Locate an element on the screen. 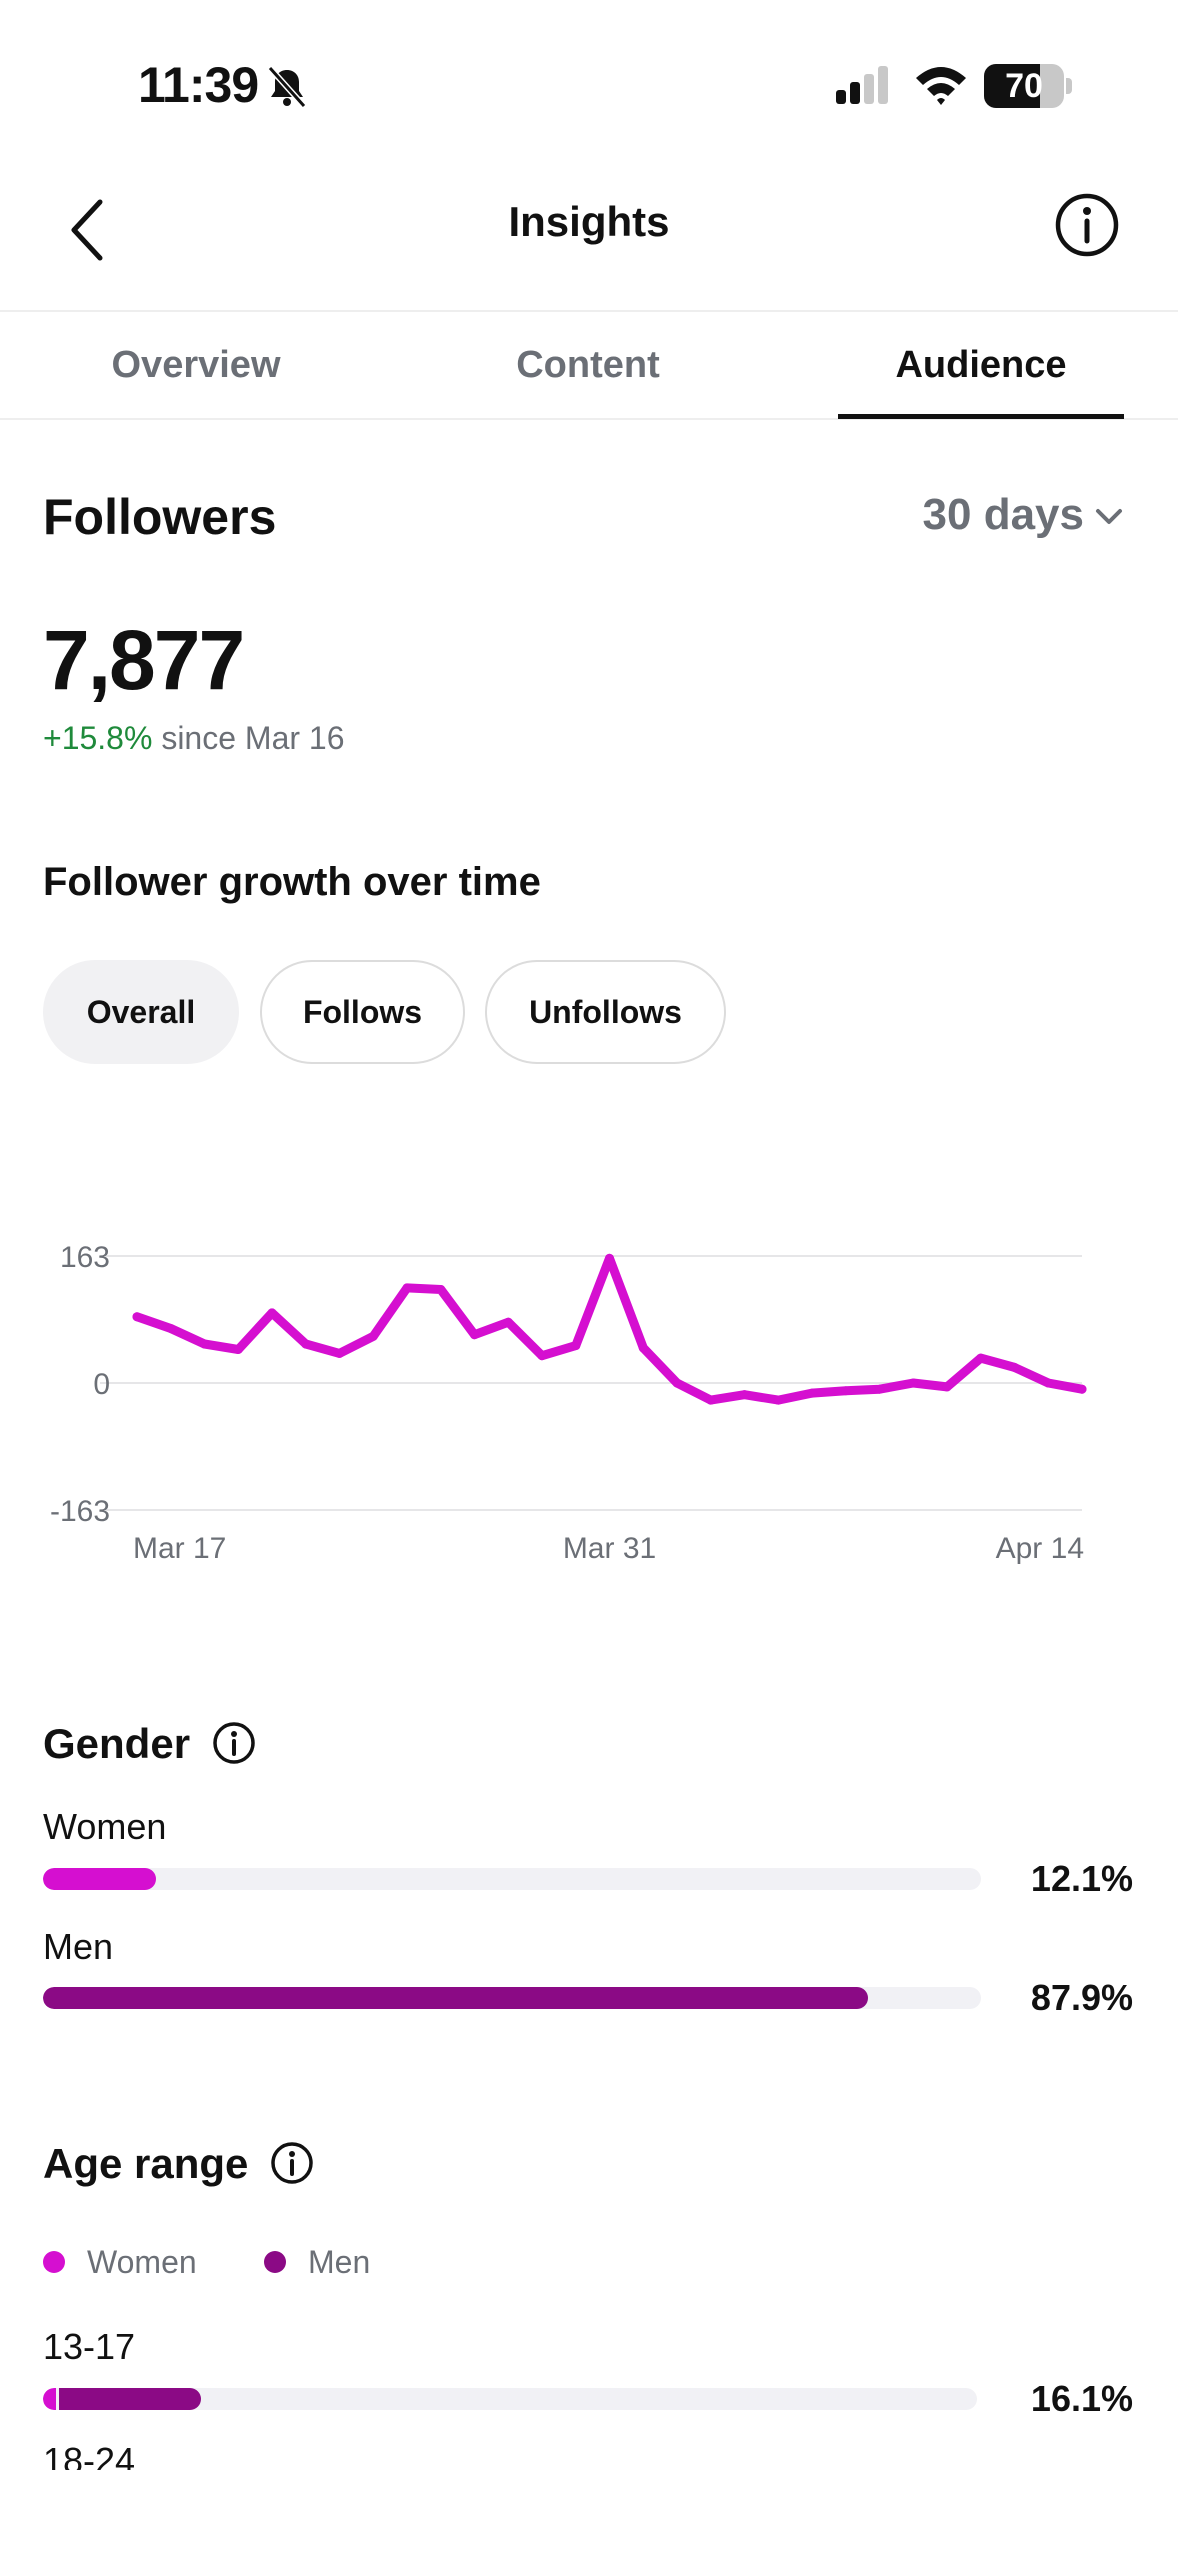 The width and height of the screenshot is (1178, 2560). chip-unfollows: Unfollows is located at coordinates (605, 1012).